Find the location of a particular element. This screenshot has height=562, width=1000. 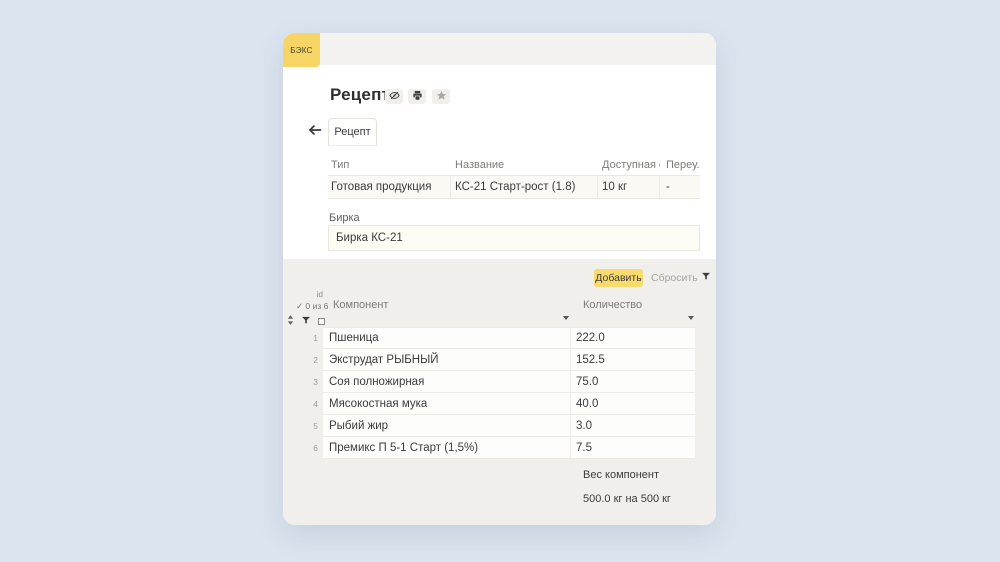

print-button is located at coordinates (417, 96).